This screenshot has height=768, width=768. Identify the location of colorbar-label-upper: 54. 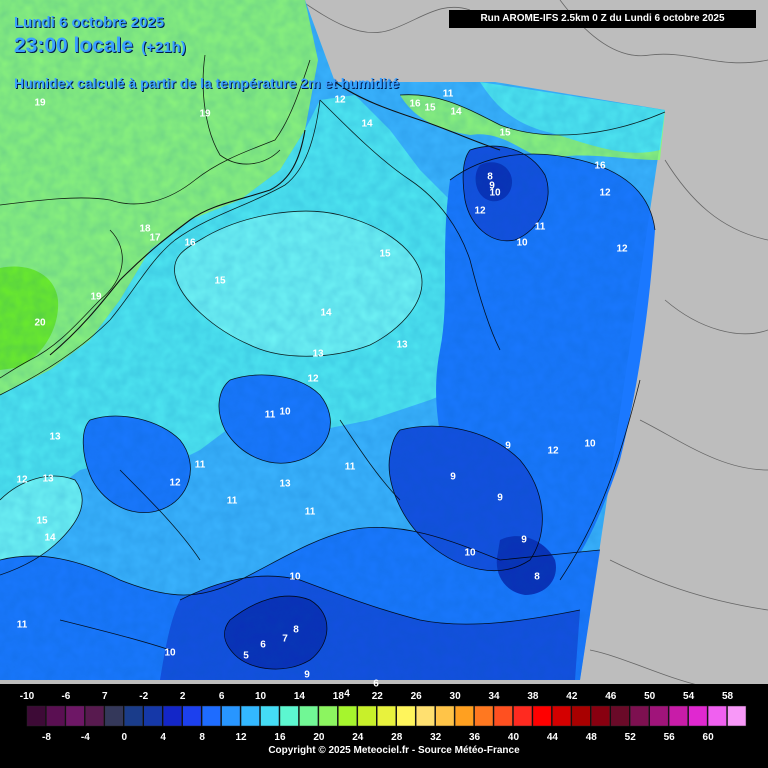
(689, 696).